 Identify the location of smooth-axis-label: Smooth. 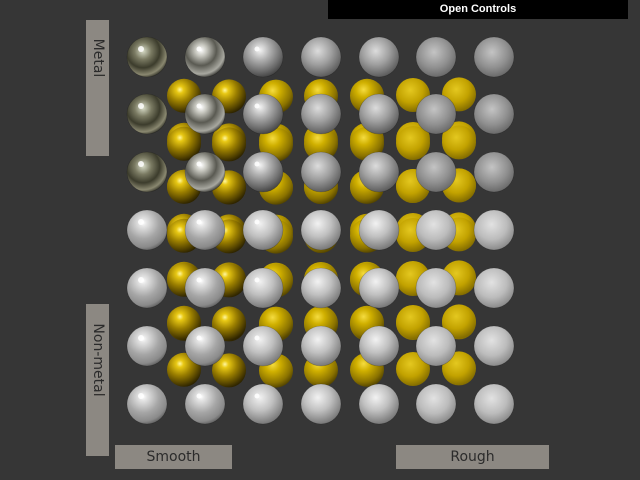
(173, 457).